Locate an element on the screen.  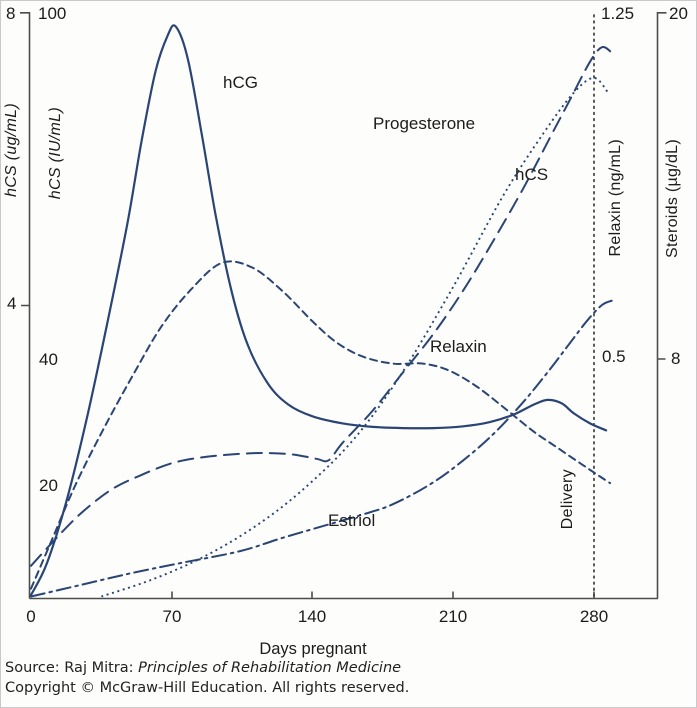
right-inner-tick-top: 1.25 is located at coordinates (618, 13).